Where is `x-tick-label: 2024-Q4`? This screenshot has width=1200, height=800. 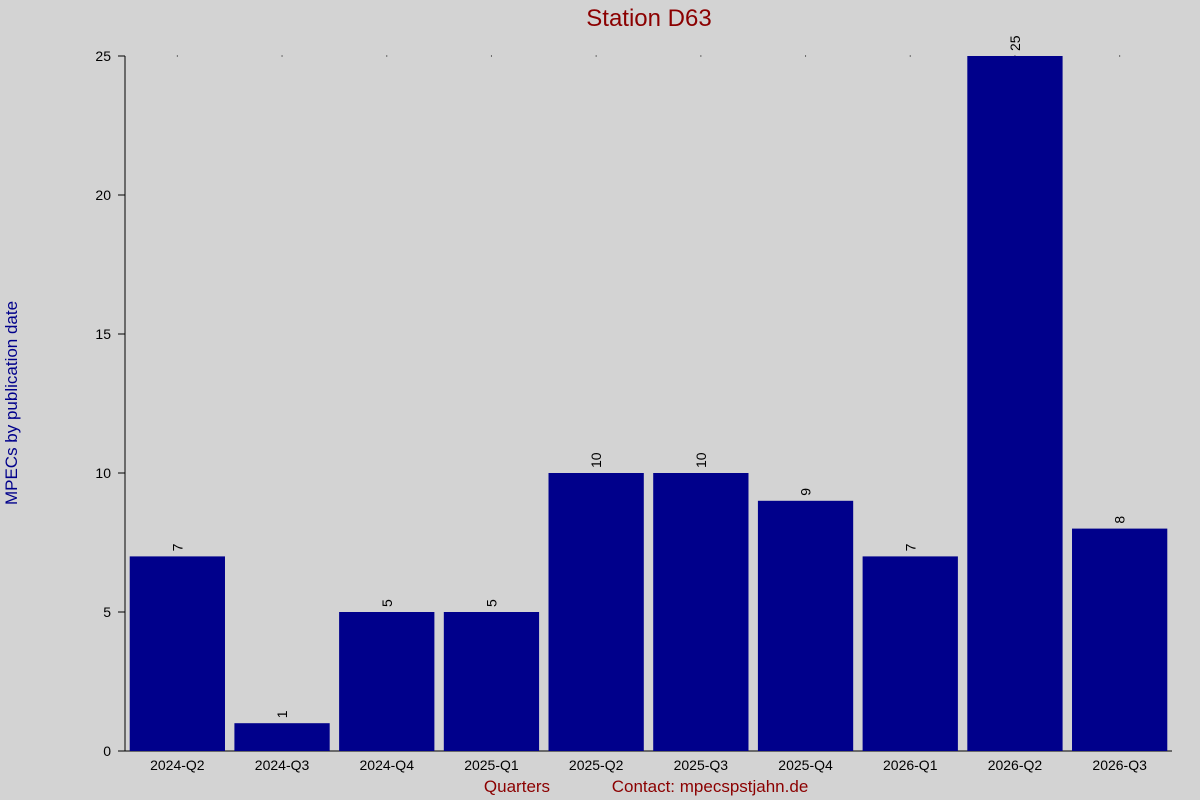
x-tick-label: 2024-Q4 is located at coordinates (387, 765).